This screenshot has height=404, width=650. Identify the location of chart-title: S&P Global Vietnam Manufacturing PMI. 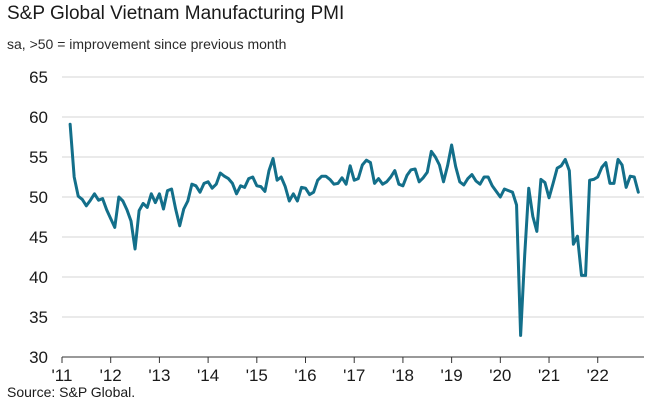
(176, 13).